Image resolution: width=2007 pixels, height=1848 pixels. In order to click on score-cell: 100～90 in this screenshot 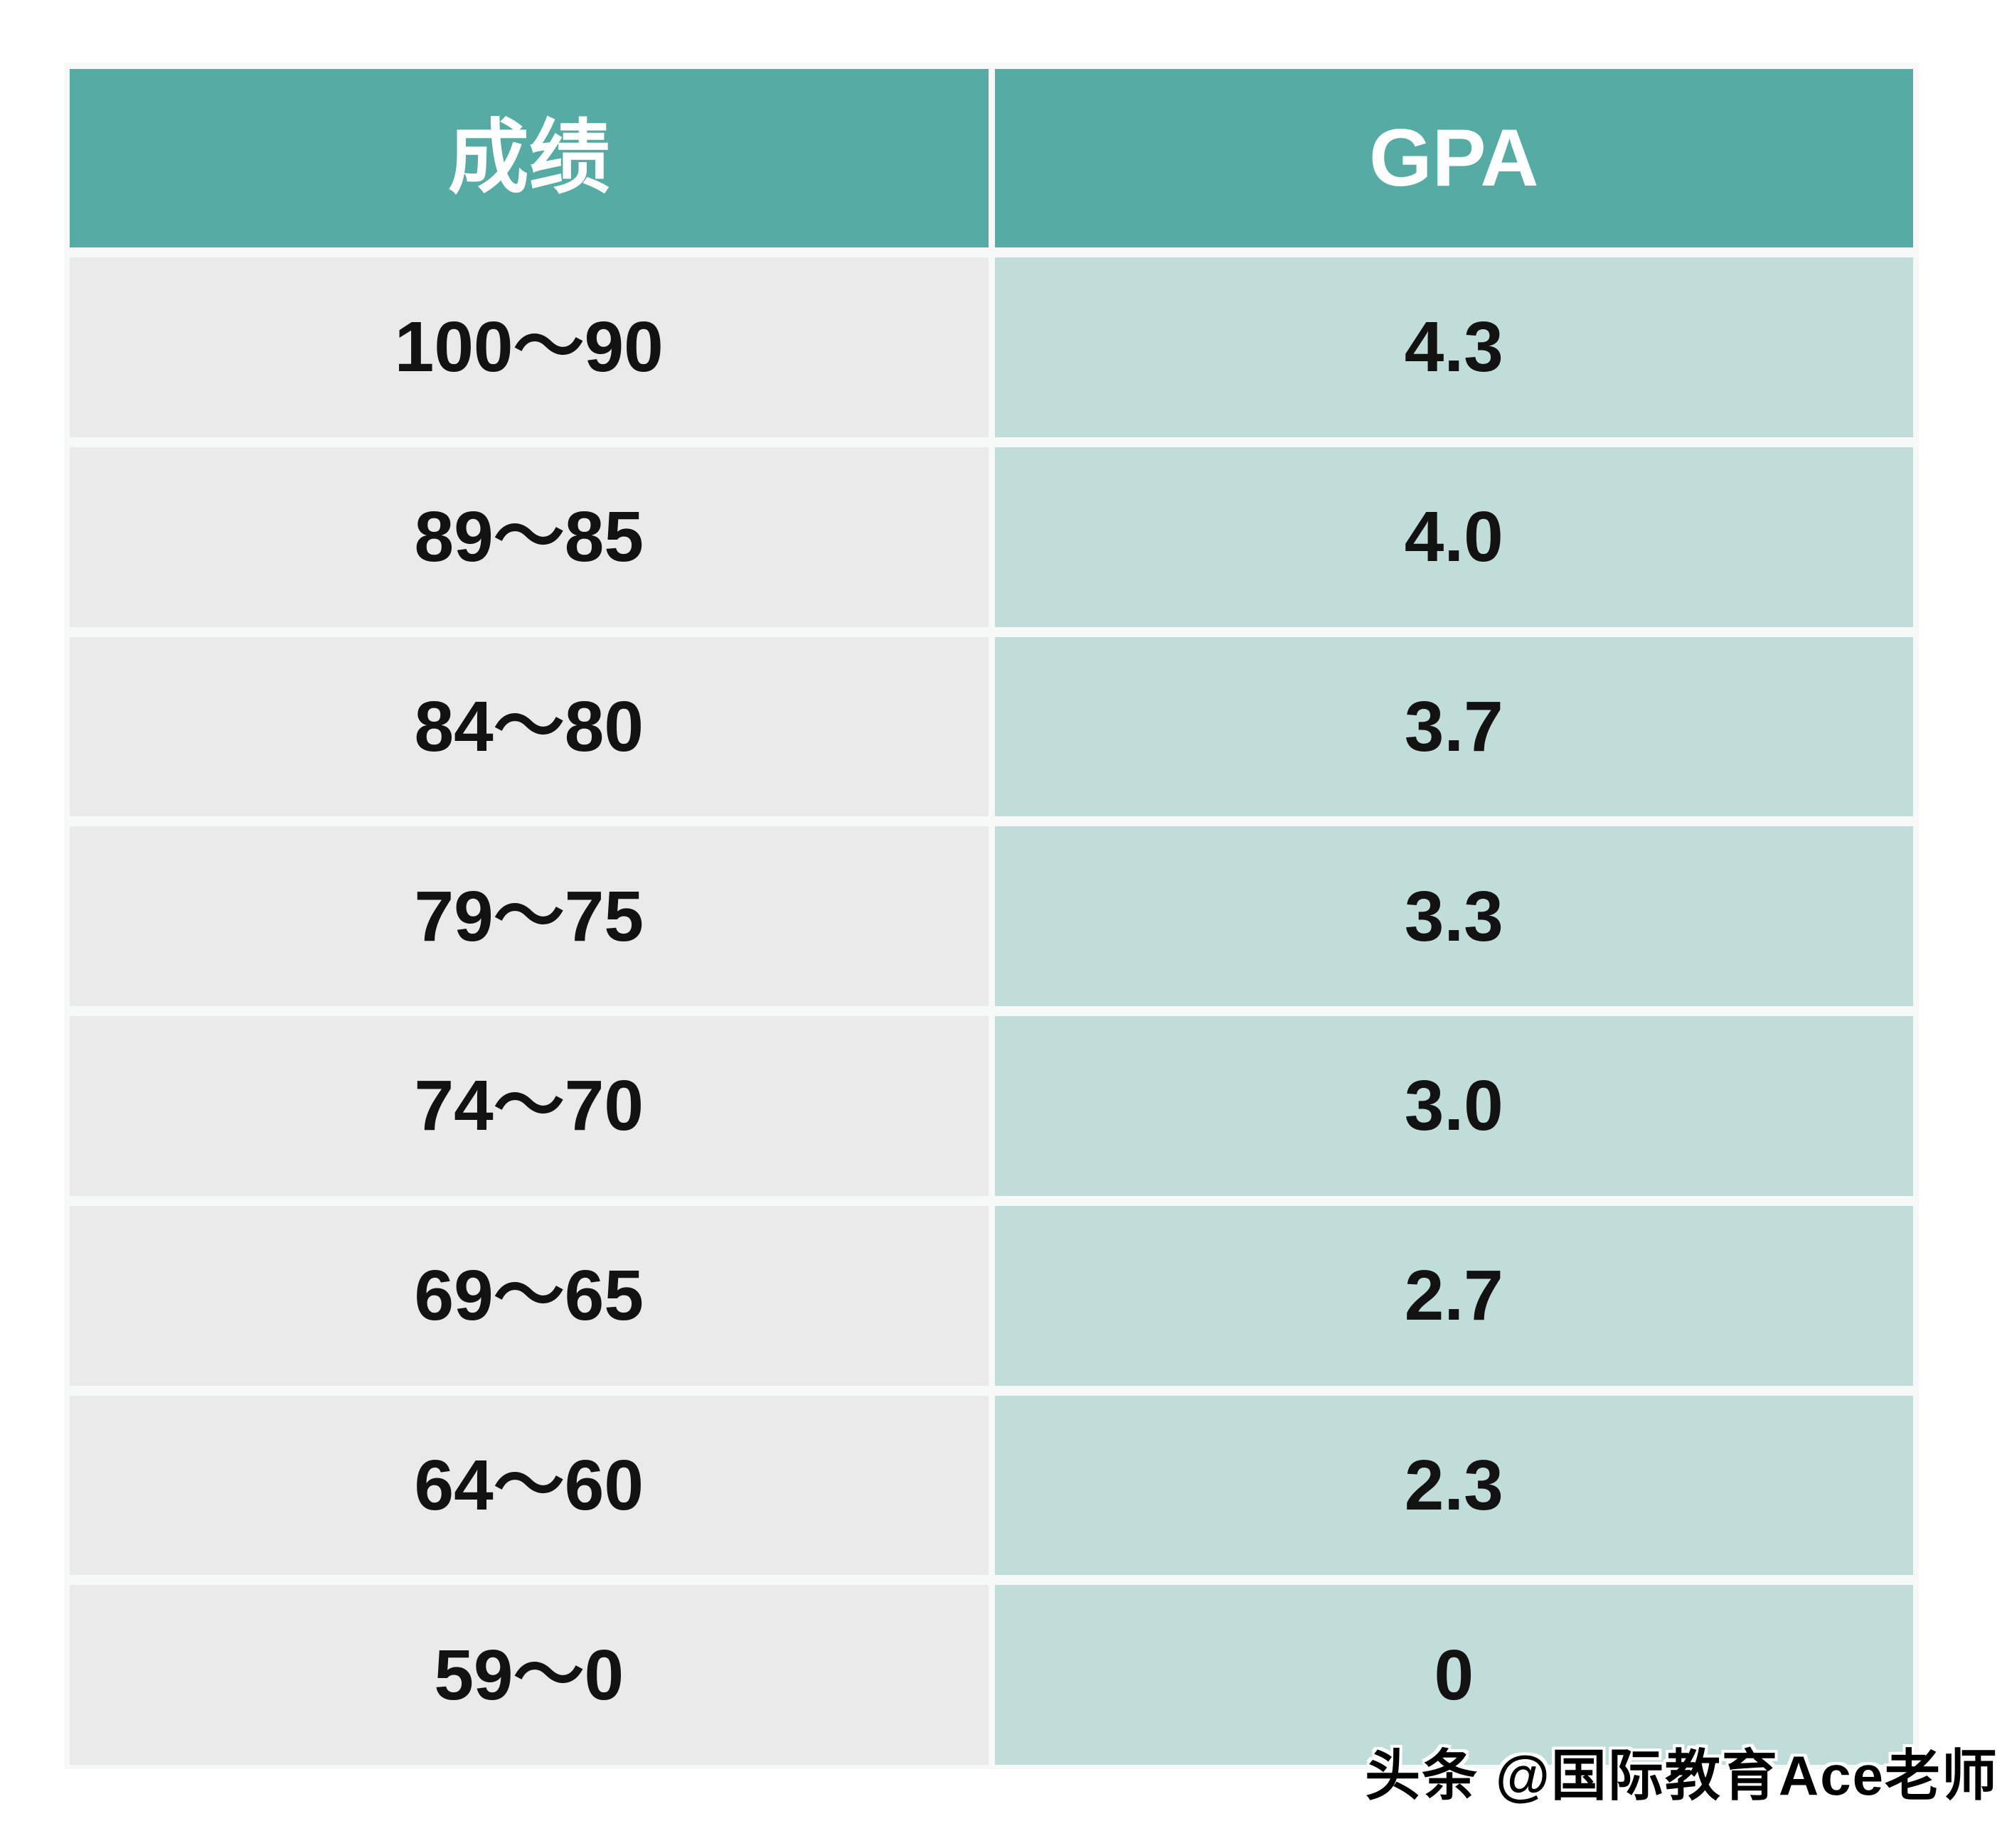, I will do `click(529, 347)`.